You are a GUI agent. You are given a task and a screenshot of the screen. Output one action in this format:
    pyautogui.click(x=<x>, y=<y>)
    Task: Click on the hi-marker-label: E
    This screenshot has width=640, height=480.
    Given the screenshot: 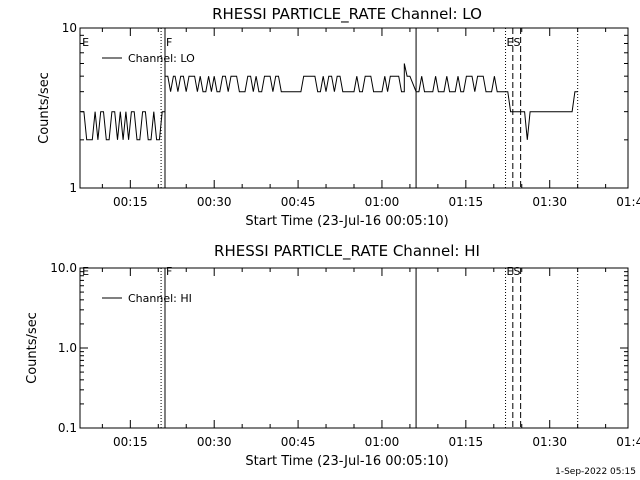 What is the action you would take?
    pyautogui.click(x=85, y=271)
    